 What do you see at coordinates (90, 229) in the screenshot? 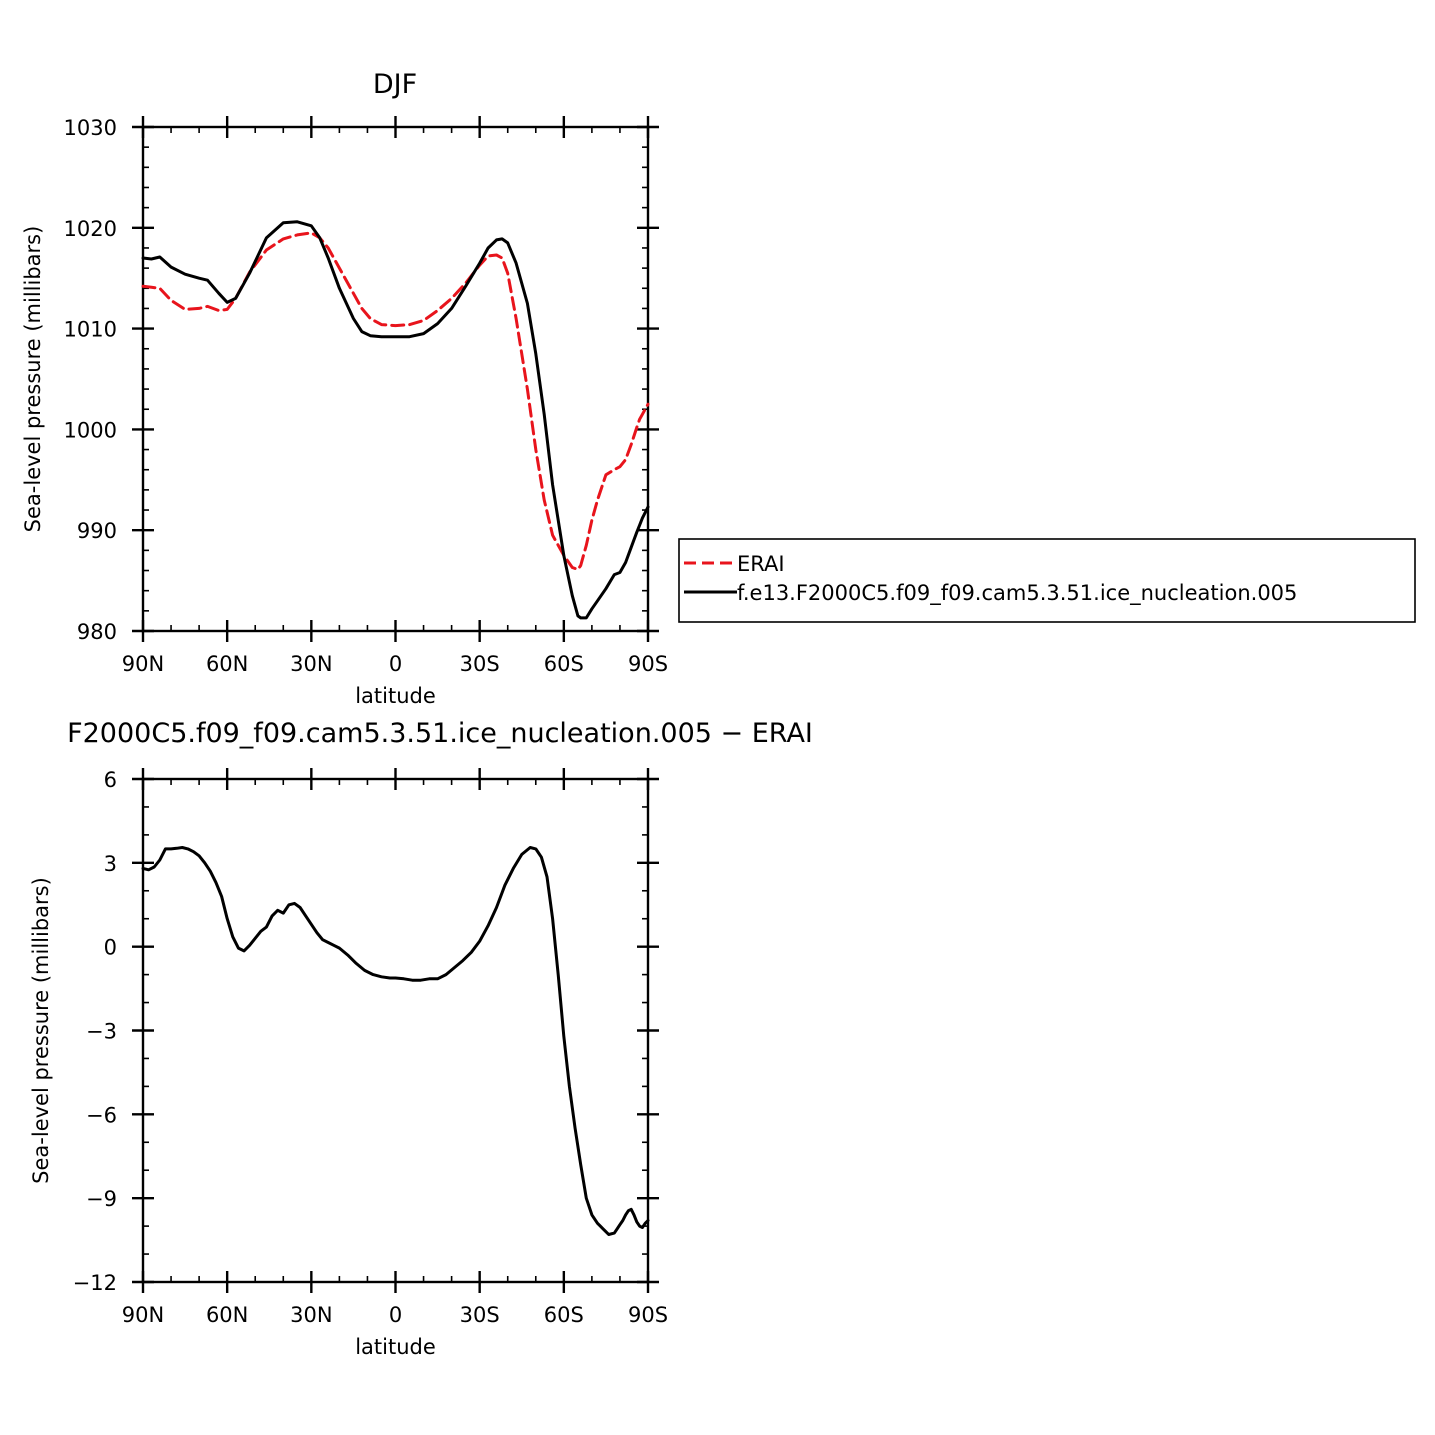
I see `y-tick-label: 1020` at bounding box center [90, 229].